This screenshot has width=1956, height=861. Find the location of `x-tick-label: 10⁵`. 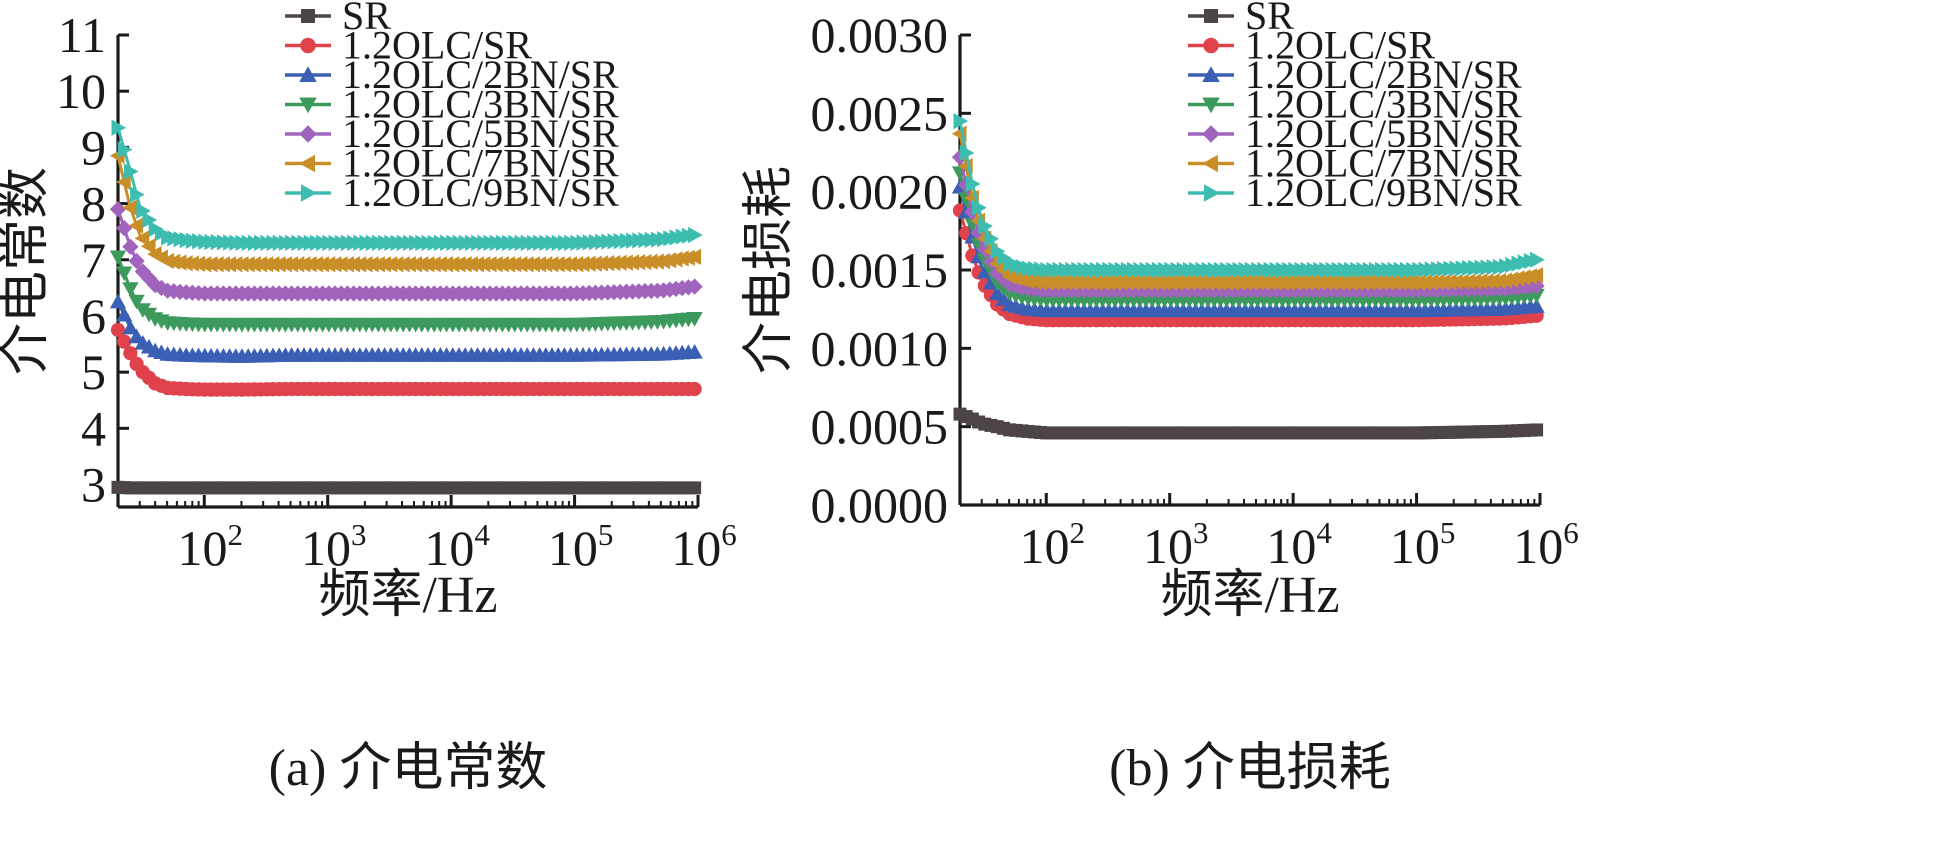

x-tick-label: 10⁵ is located at coordinates (1423, 544).